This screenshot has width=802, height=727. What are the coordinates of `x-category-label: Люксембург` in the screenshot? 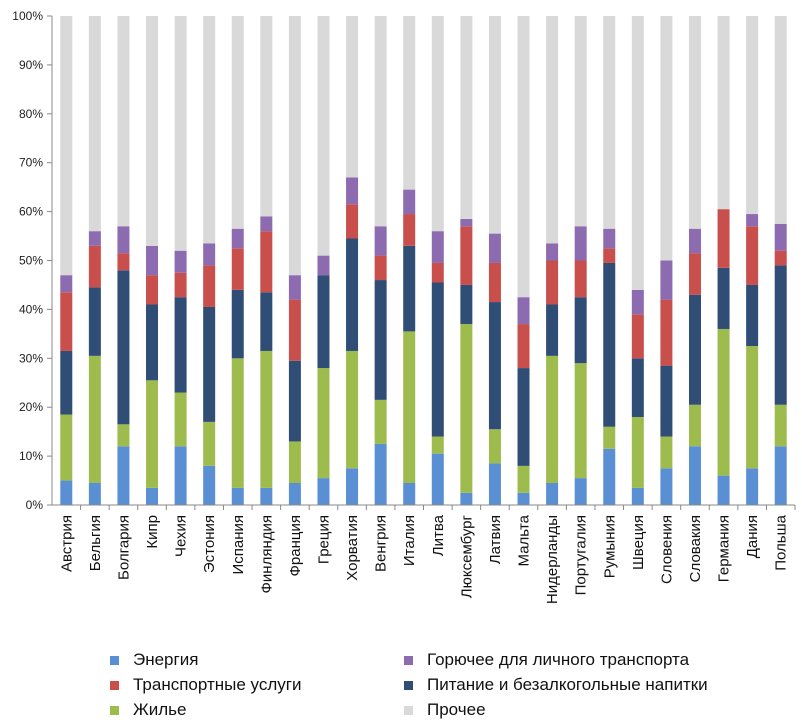 It's located at (466, 556).